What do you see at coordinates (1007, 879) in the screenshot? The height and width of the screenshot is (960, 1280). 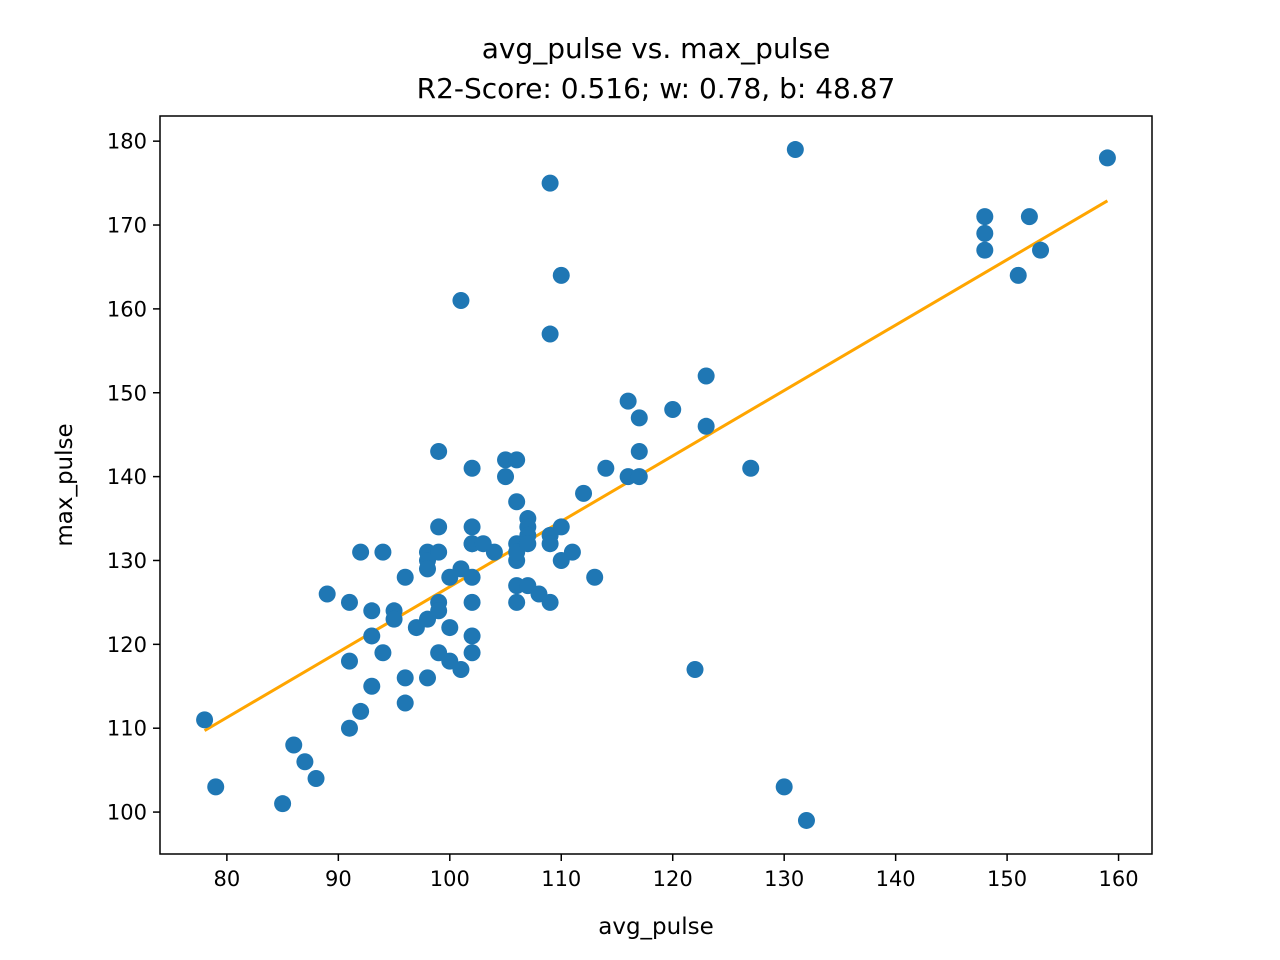 I see `x-tick-label: 150` at bounding box center [1007, 879].